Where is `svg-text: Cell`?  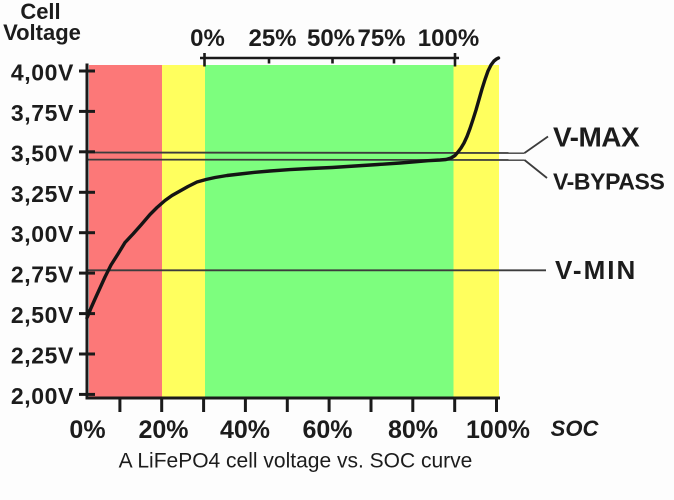
svg-text: Cell is located at coordinates (40, 12).